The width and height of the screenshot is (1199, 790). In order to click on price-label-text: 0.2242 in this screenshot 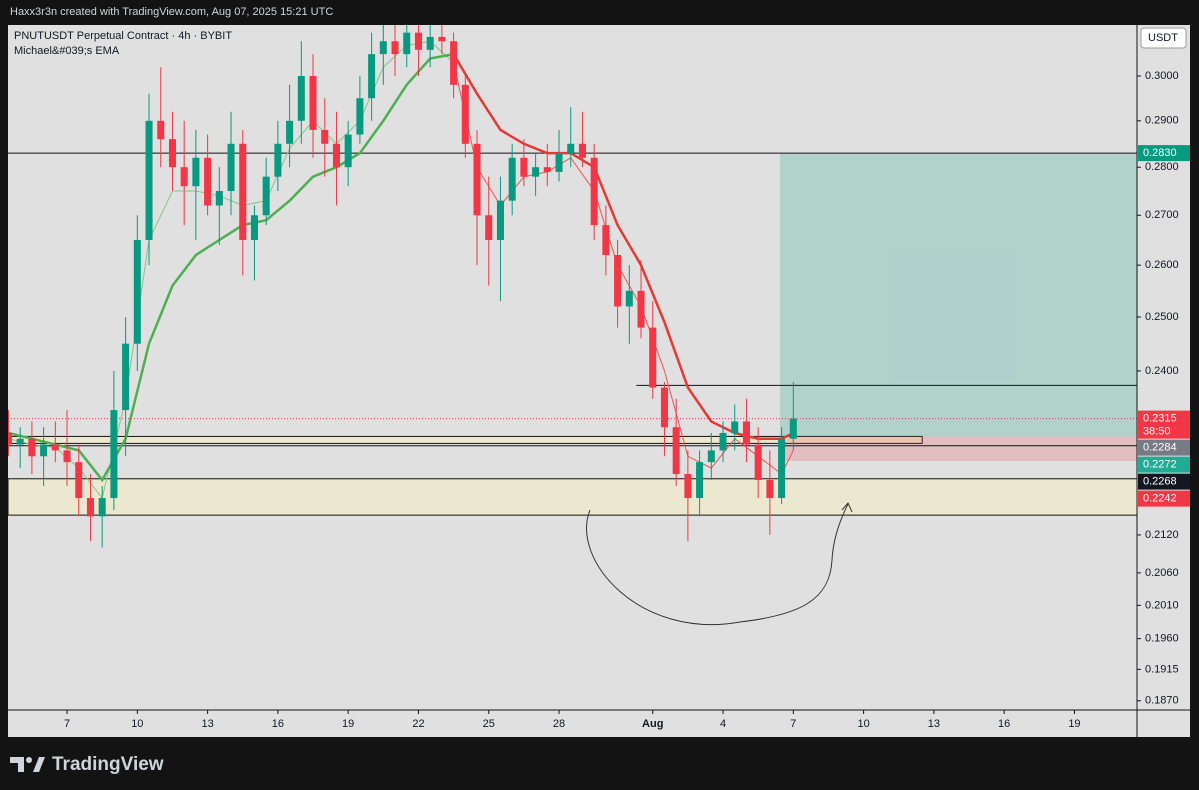, I will do `click(1160, 499)`.